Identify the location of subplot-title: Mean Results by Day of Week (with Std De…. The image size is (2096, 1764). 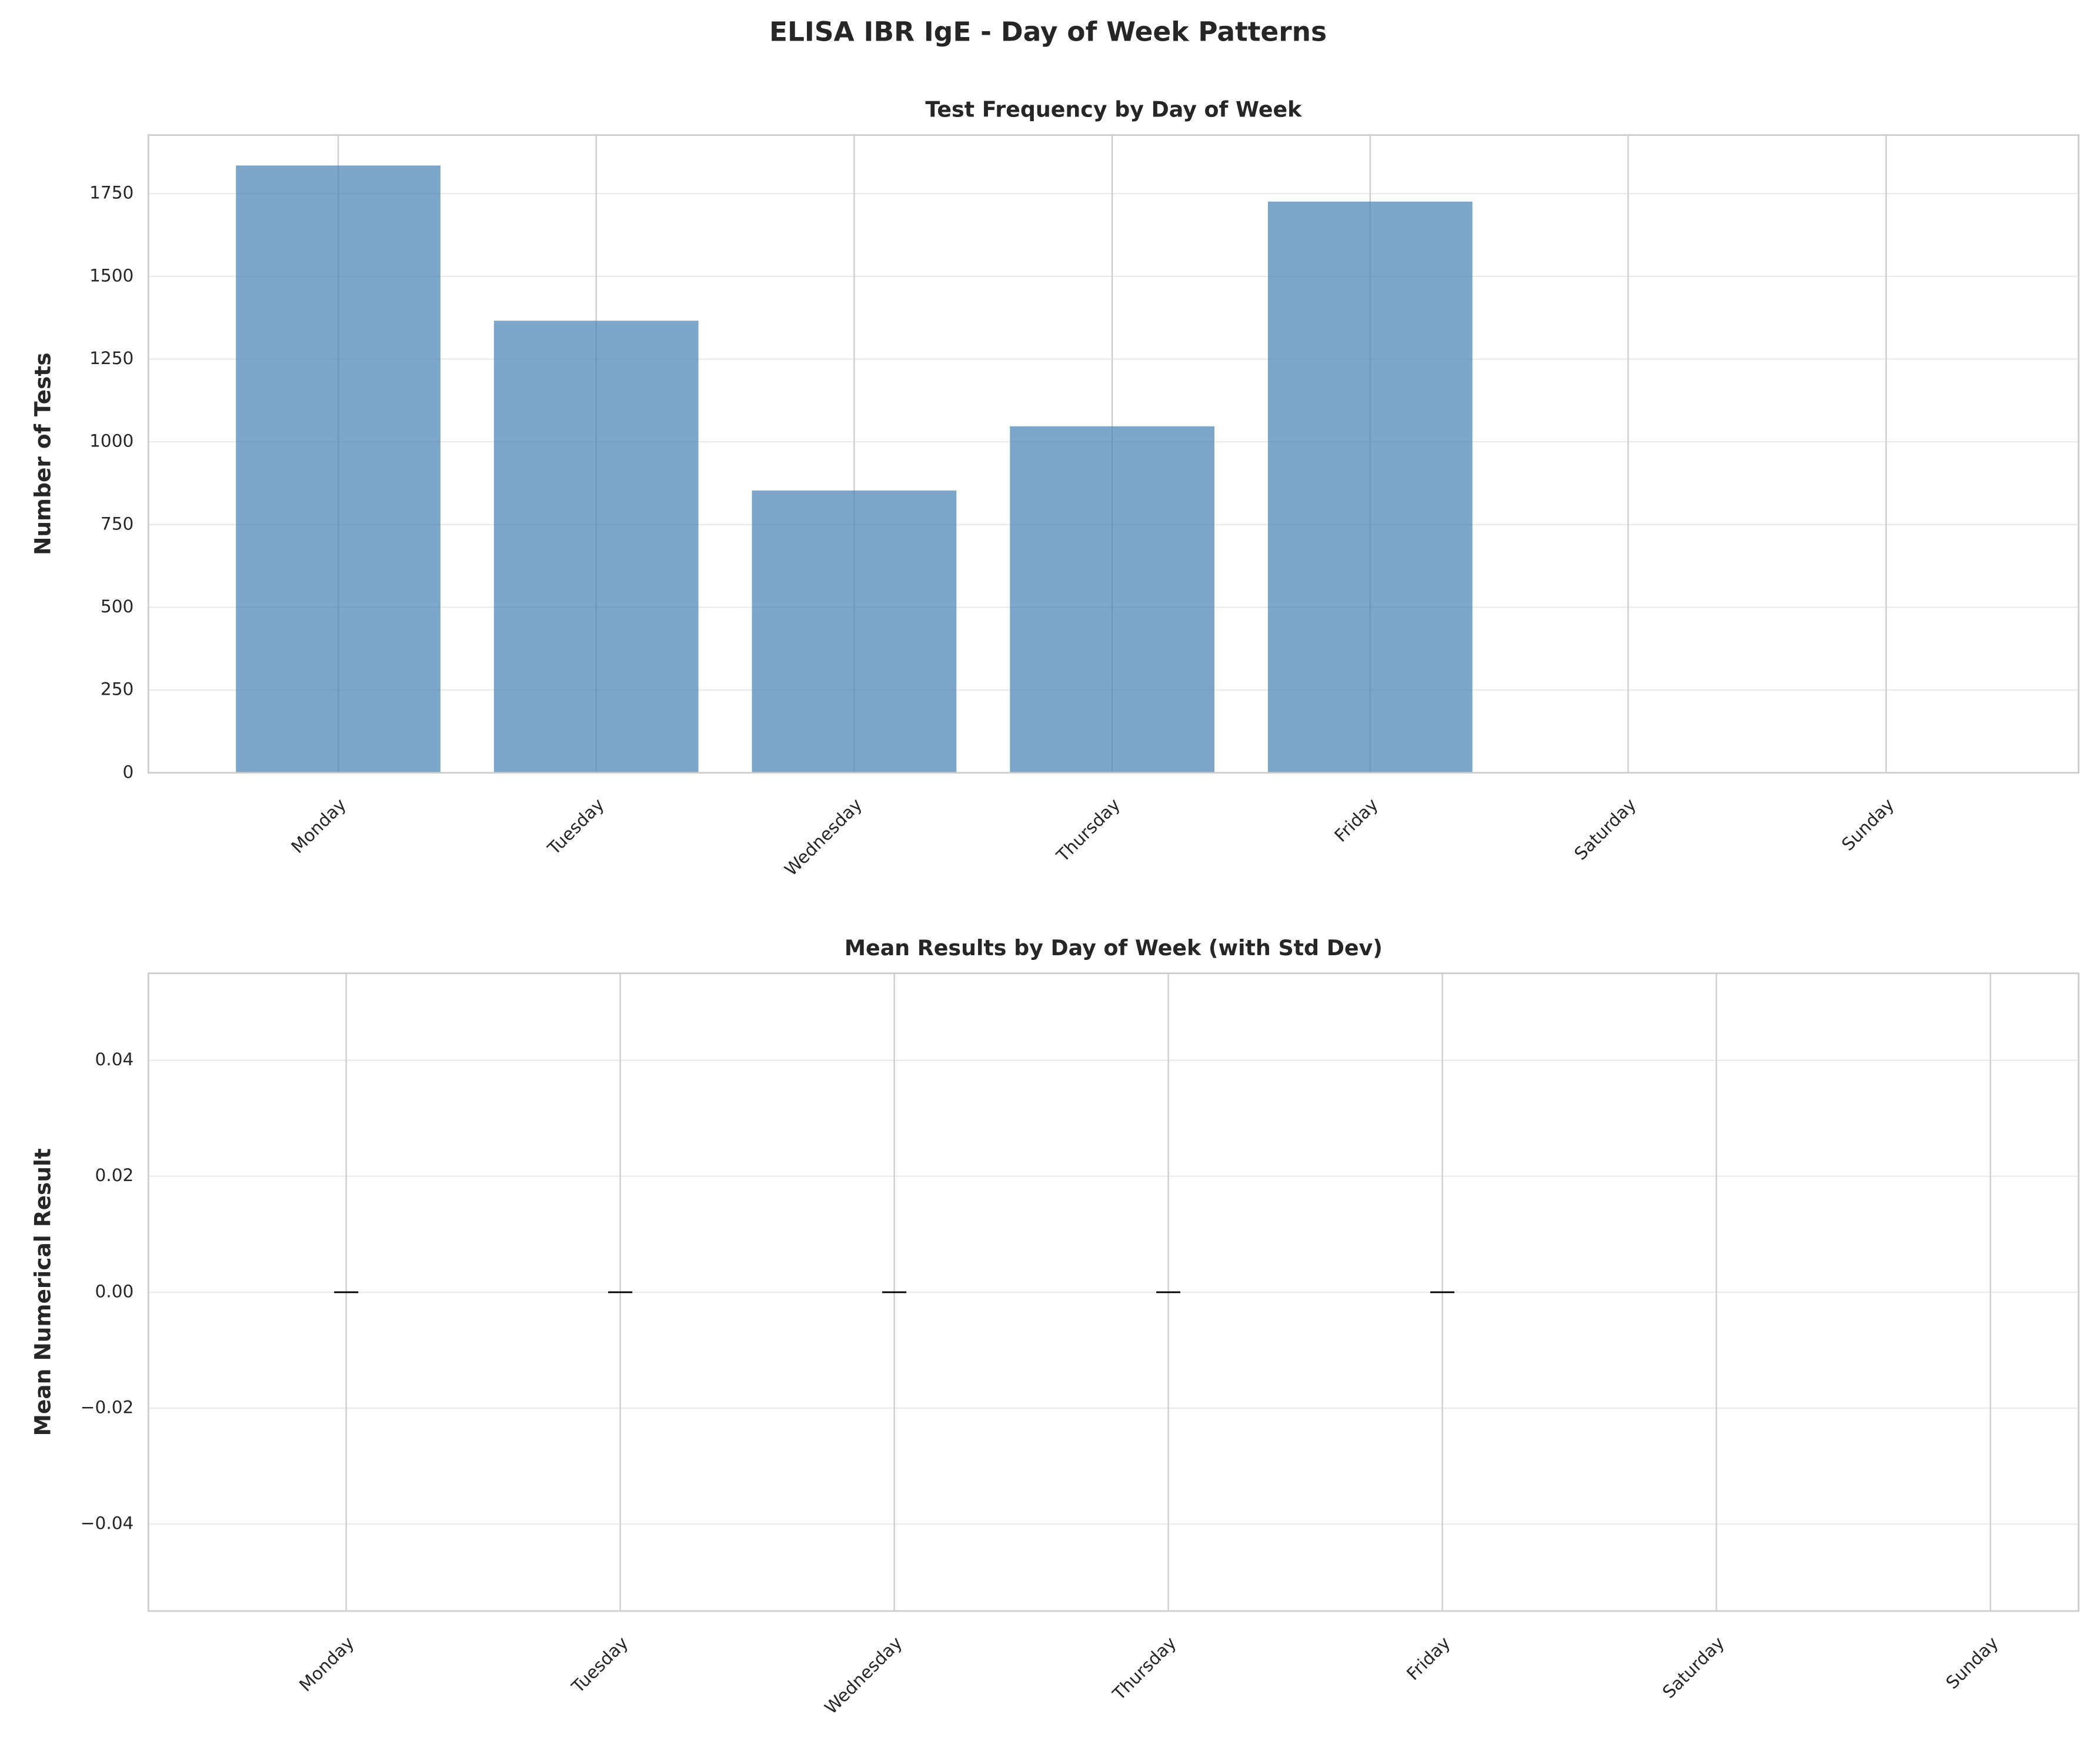
(1114, 948).